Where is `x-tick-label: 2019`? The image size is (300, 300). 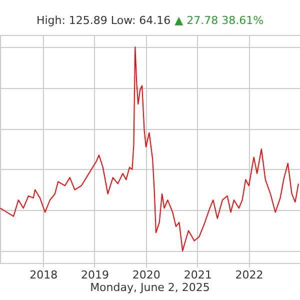 x-tick-label: 2019 is located at coordinates (94, 275).